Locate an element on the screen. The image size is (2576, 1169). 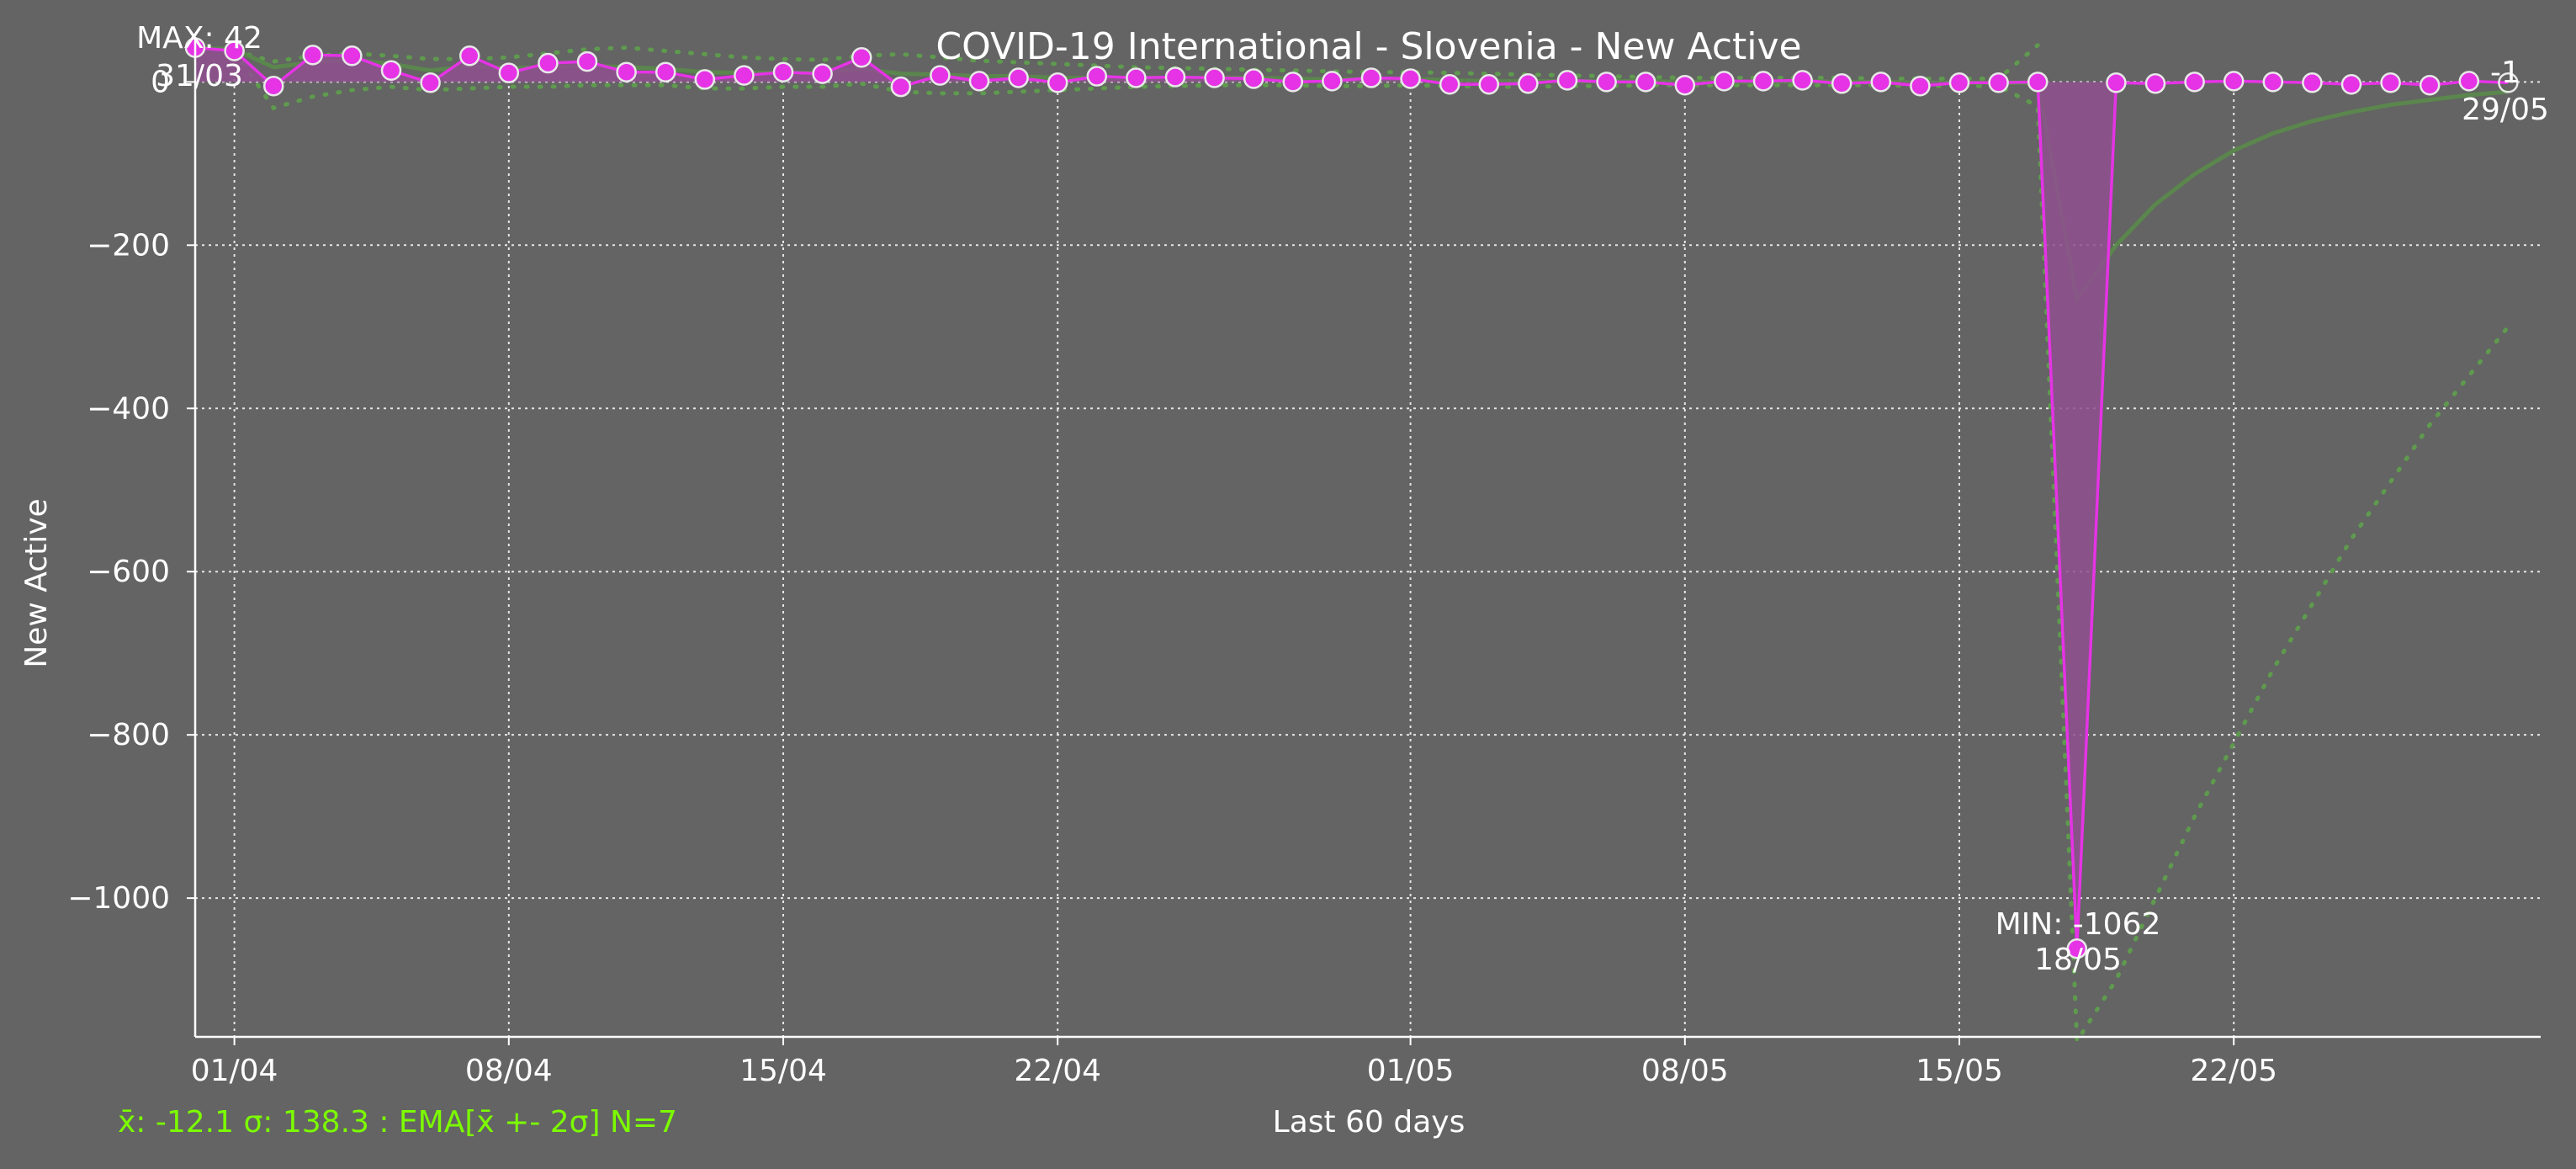
x-tick-label: 01/05 is located at coordinates (1411, 1071).